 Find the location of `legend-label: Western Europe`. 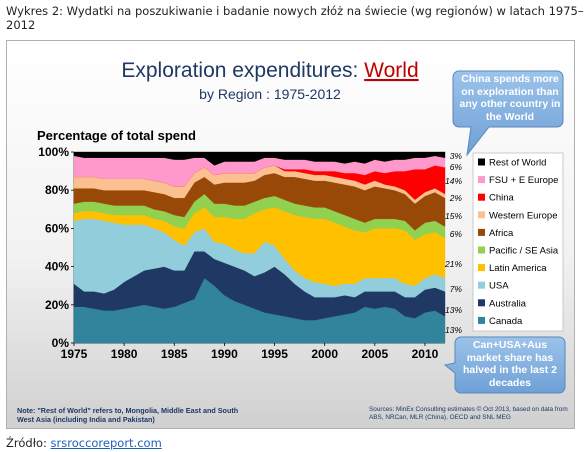

legend-label: Western Europe is located at coordinates (523, 215).